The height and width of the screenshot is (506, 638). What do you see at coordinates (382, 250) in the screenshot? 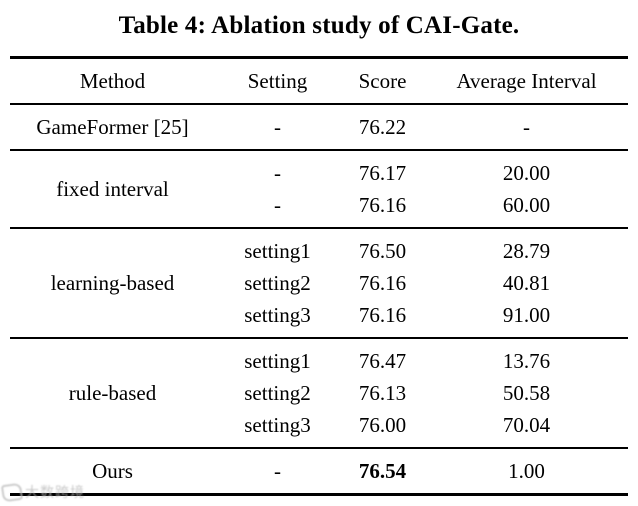
I see `score-cell: 76.50` at bounding box center [382, 250].